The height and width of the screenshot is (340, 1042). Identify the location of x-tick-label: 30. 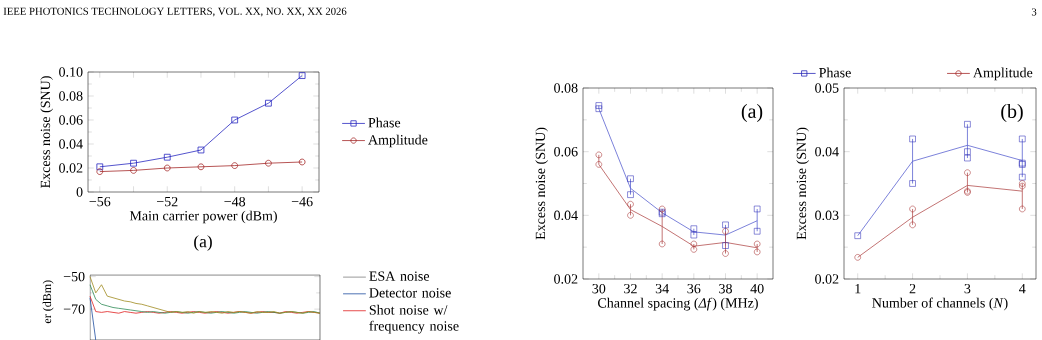
(599, 288).